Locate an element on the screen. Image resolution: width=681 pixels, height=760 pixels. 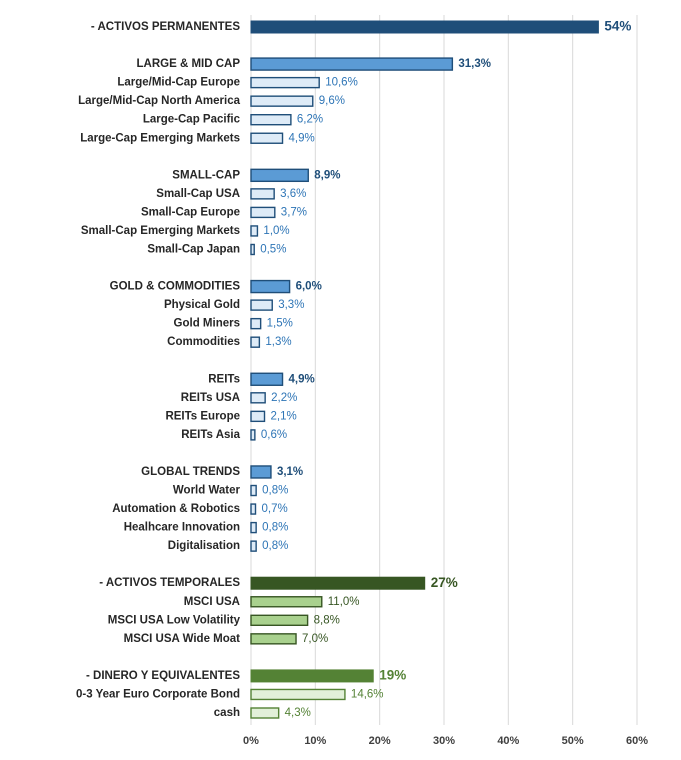
category-label: World Water is located at coordinates (207, 491).